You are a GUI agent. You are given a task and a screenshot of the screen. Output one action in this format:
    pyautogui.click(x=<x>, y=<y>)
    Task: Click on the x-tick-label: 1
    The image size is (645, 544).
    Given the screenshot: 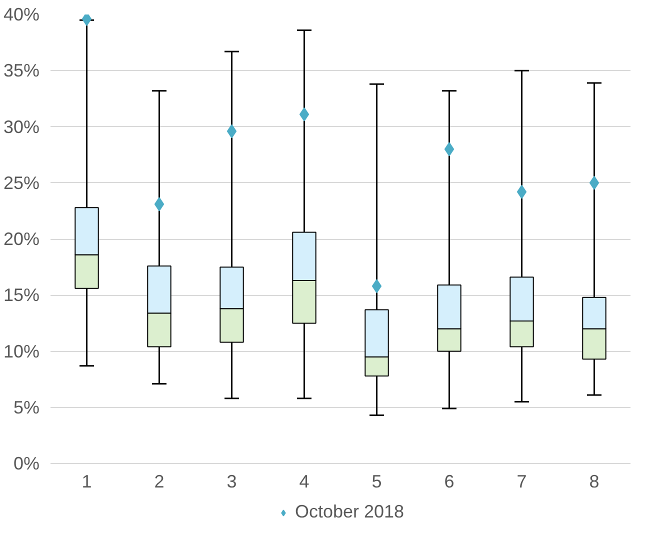 What is the action you would take?
    pyautogui.click(x=87, y=482)
    